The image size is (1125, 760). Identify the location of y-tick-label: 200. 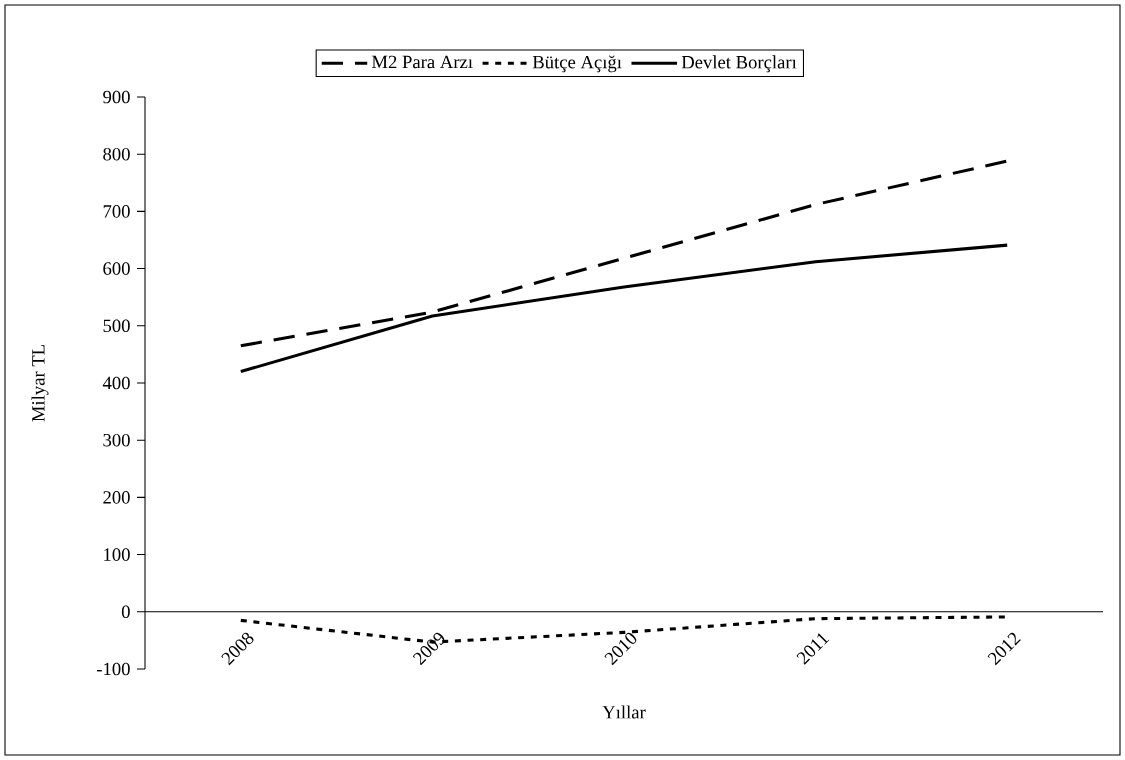
(116, 497).